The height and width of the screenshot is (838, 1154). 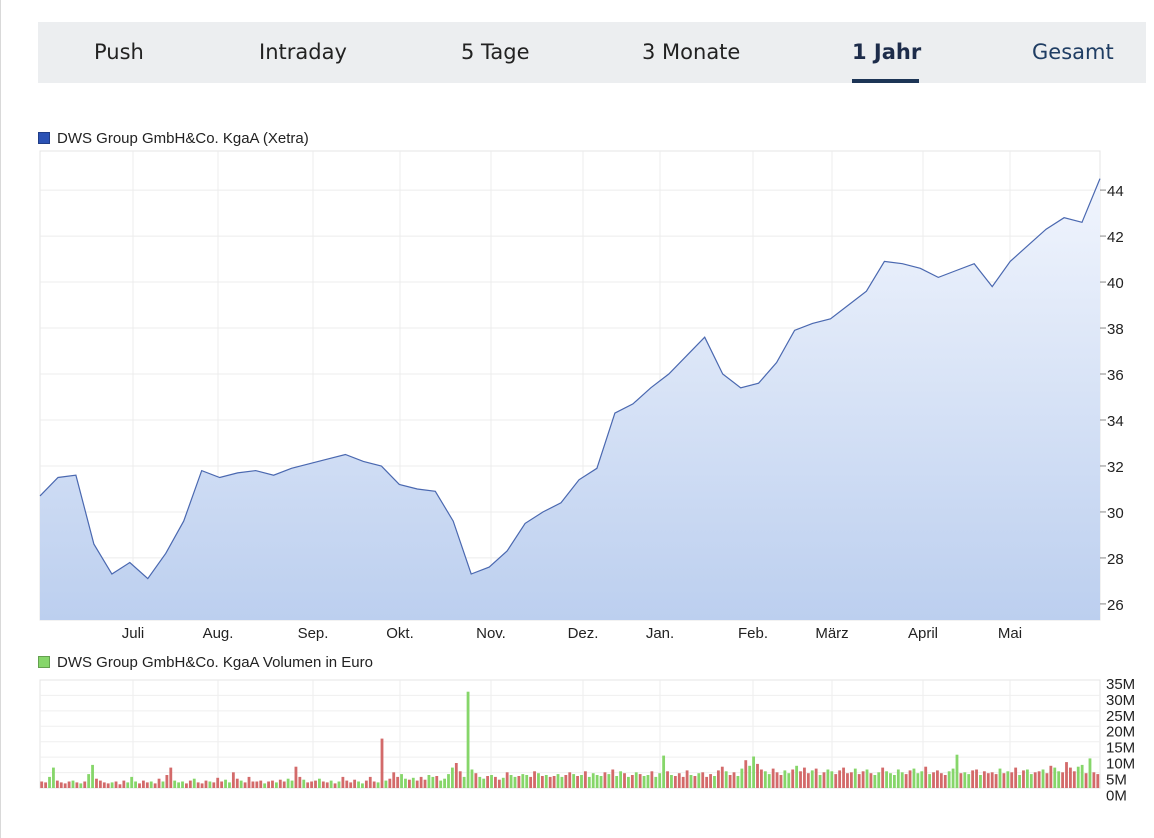 I want to click on tab-1-jahr: 1 Jahr, so click(x=887, y=52).